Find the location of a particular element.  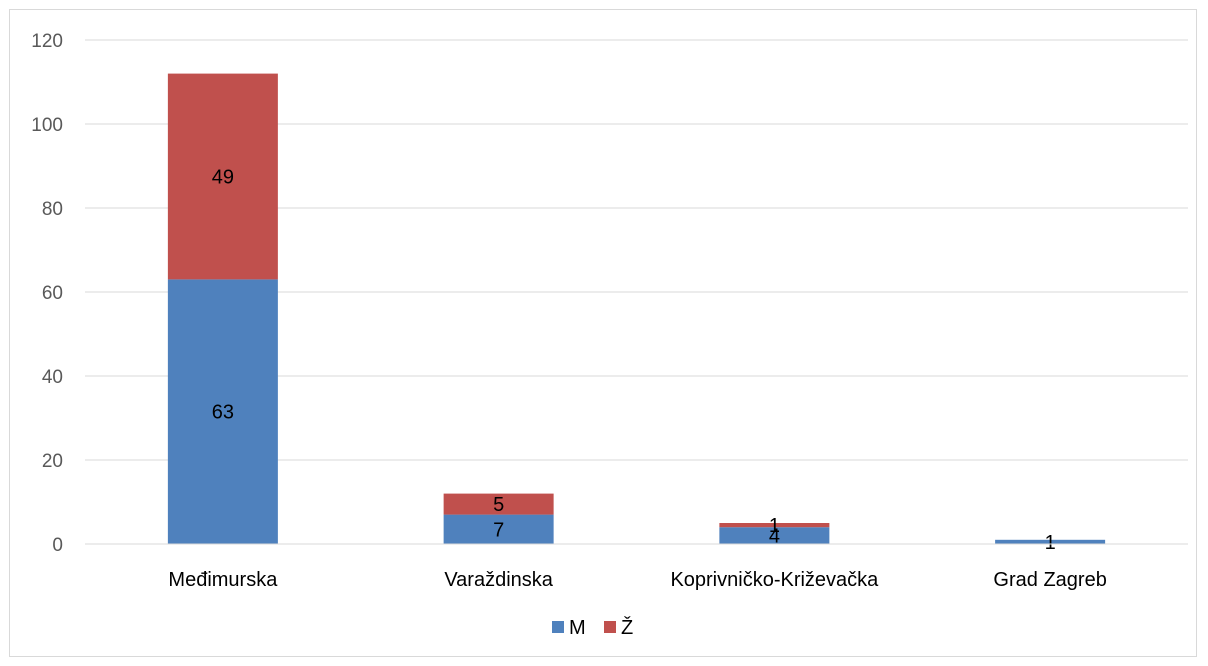

y-tick-label: 40 is located at coordinates (52, 377).